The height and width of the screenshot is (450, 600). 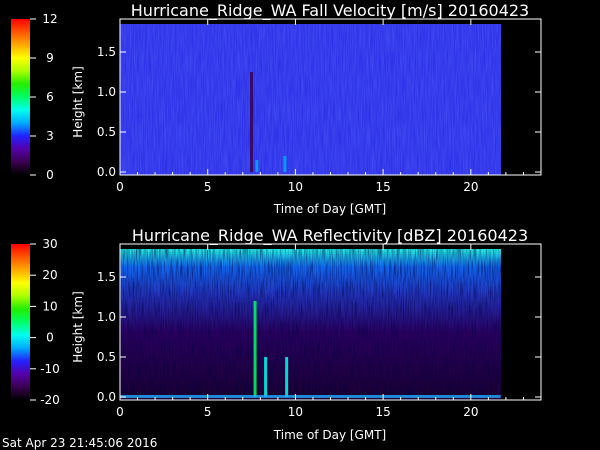 I want to click on reflectivity-ylabel: Height [km], so click(x=78, y=326).